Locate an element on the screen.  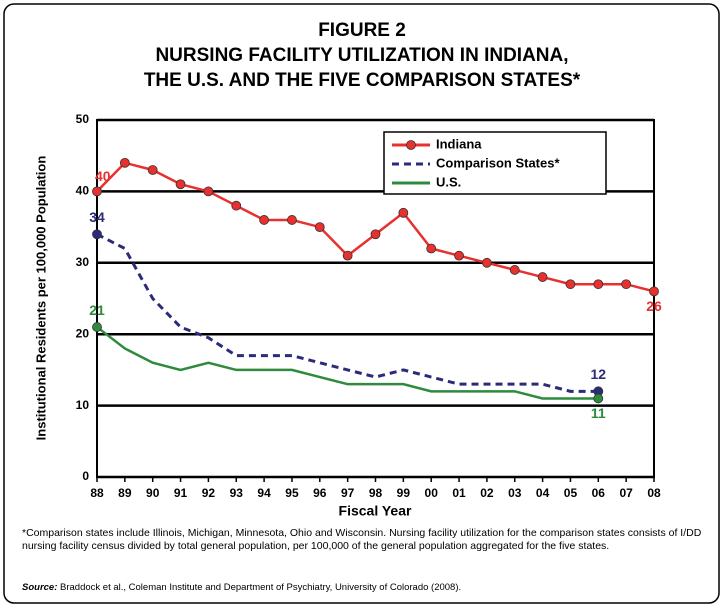
x-tick-label: 90 is located at coordinates (153, 493).